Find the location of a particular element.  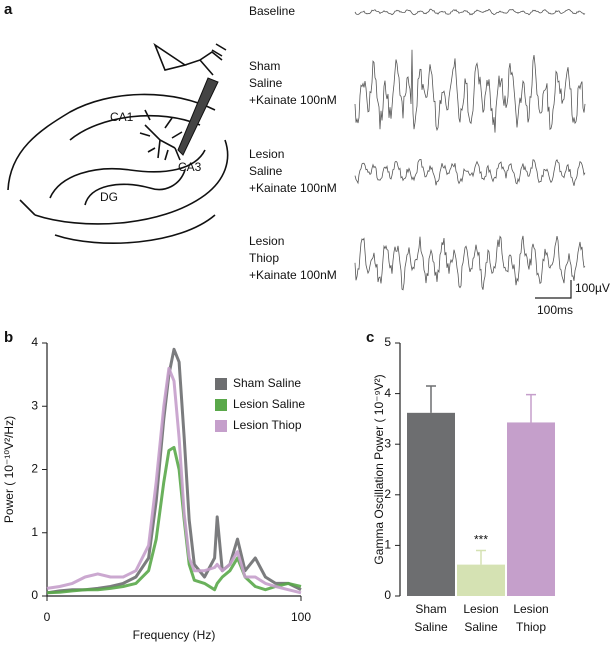

scale-label: 100ms is located at coordinates (555, 310).